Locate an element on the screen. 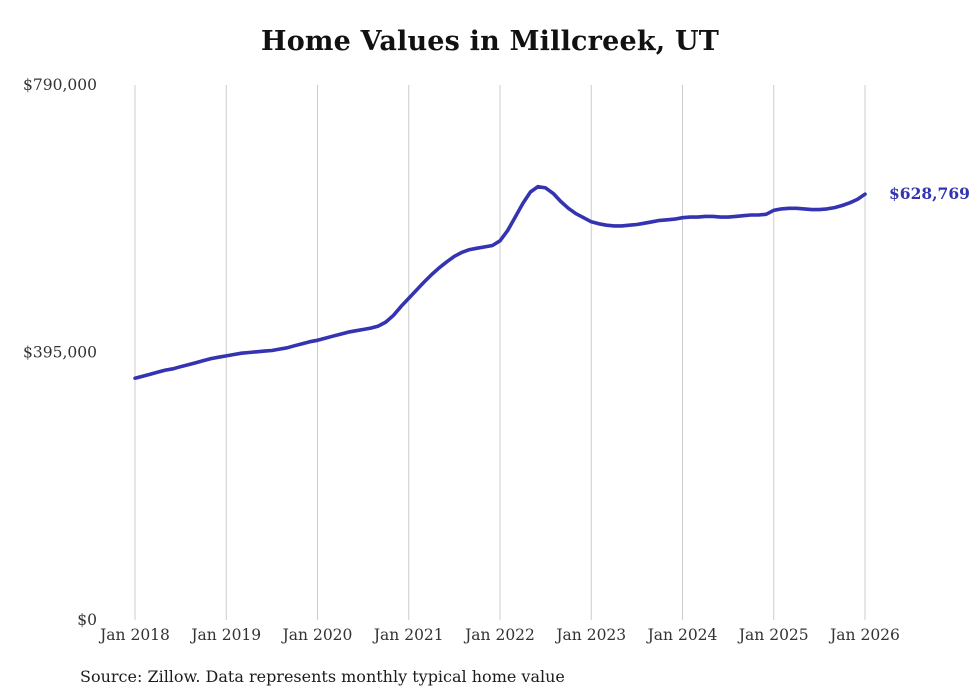 This screenshot has width=980, height=699. x-tick-label: Jan 2019 is located at coordinates (225, 635).